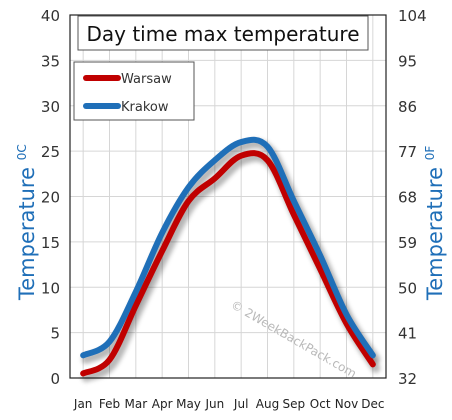  Describe the element at coordinates (229, 404) in the screenshot. I see `x-axis-ticks: Jan Feb Mar Apr May Jun Jul Aug Sep Oct Nov Dec` at that location.